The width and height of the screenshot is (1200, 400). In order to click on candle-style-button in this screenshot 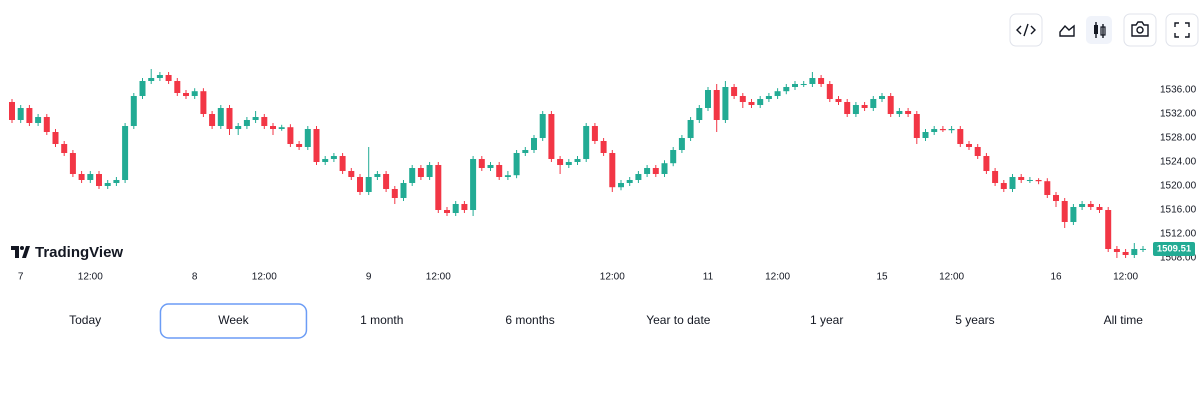, I will do `click(1099, 30)`.